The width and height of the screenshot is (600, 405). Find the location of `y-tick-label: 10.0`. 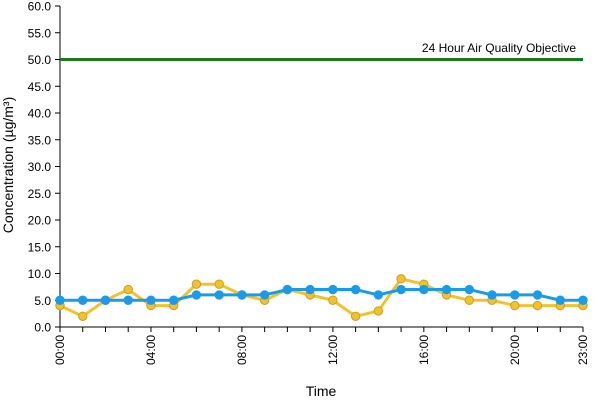

y-tick-label: 10.0 is located at coordinates (40, 274).